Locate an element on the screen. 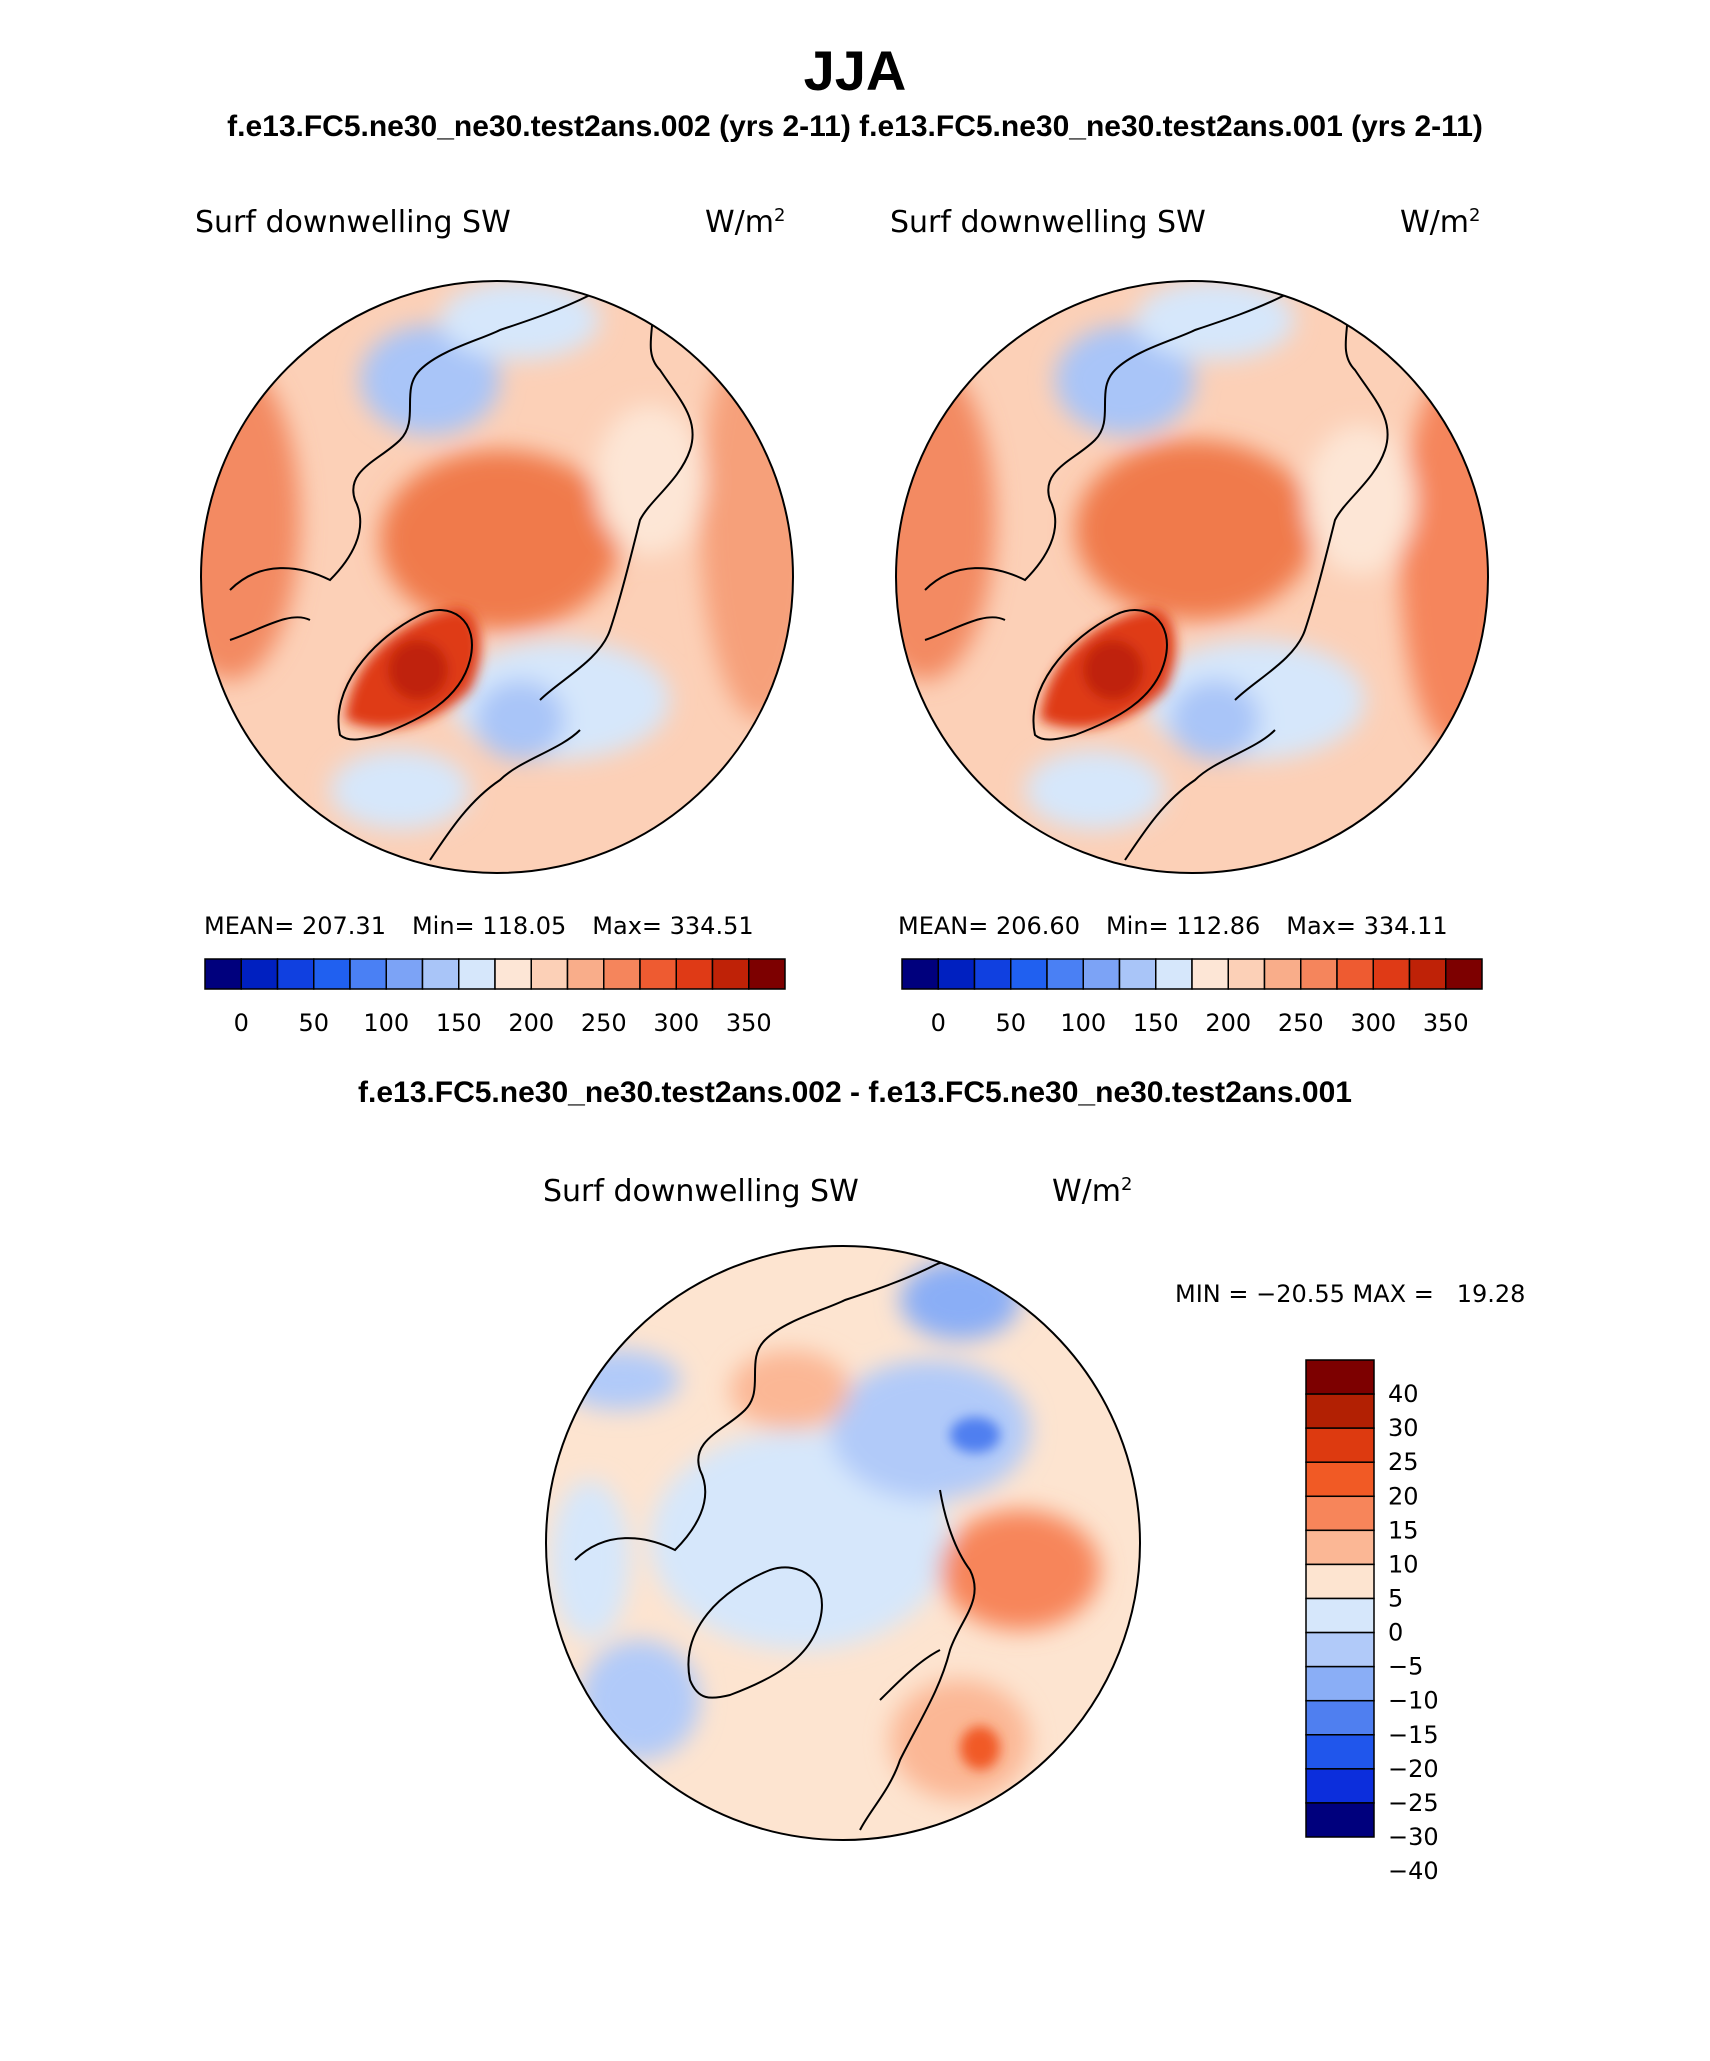  panel1-continent-coast-a is located at coordinates (440, 440).